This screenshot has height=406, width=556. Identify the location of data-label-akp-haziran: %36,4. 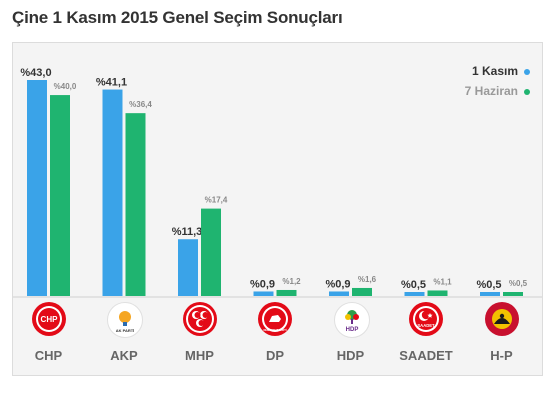
(140, 104).